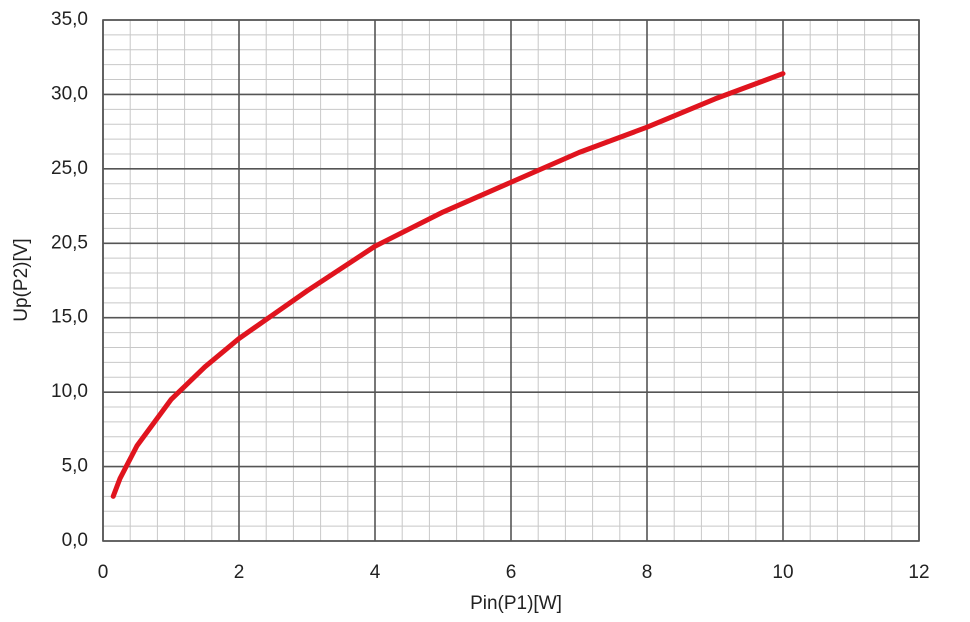 Image resolution: width=970 pixels, height=622 pixels. Describe the element at coordinates (782, 572) in the screenshot. I see `x-tick-label: 10` at that location.